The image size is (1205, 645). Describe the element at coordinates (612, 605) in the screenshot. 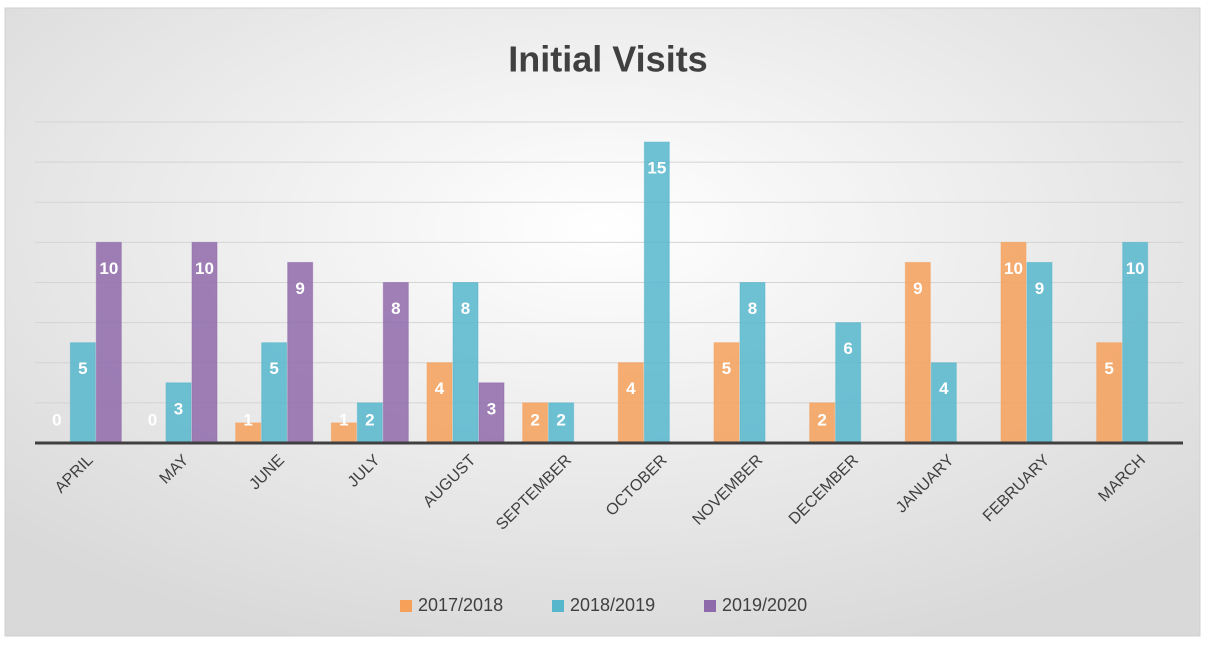

I see `legend-label: 2018/2019` at that location.